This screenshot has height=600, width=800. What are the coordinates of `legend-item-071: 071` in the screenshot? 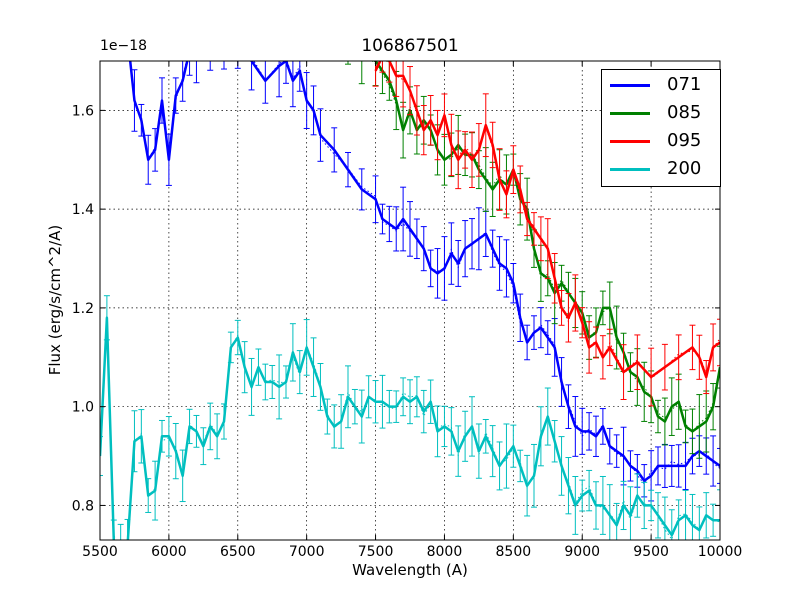 It's located at (664, 85).